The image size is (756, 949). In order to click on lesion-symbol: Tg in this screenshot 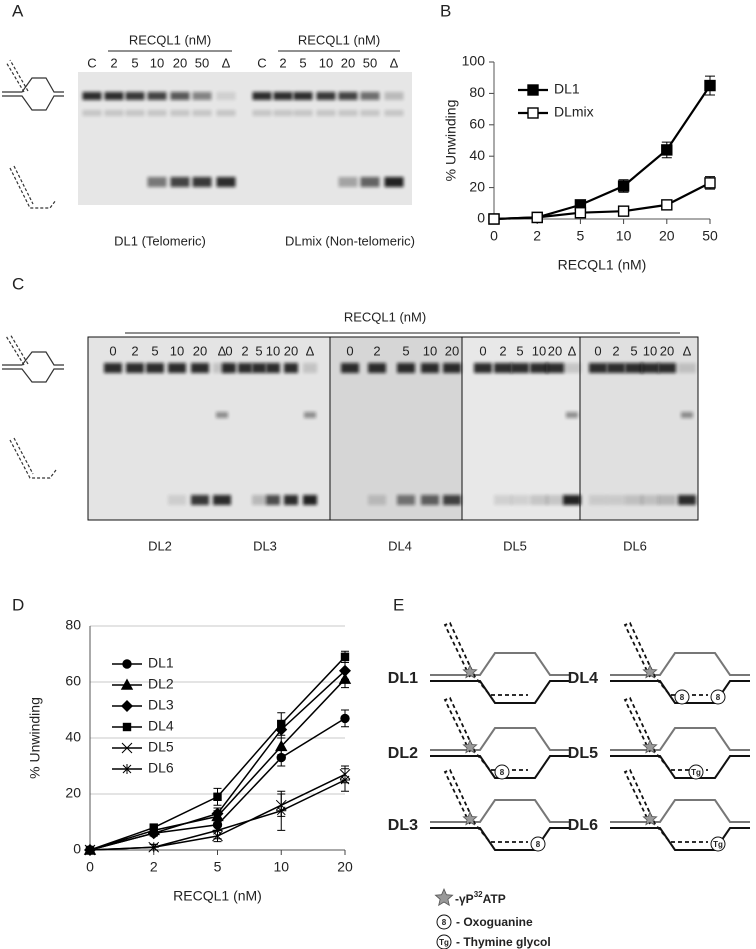, I will do `click(718, 844)`.